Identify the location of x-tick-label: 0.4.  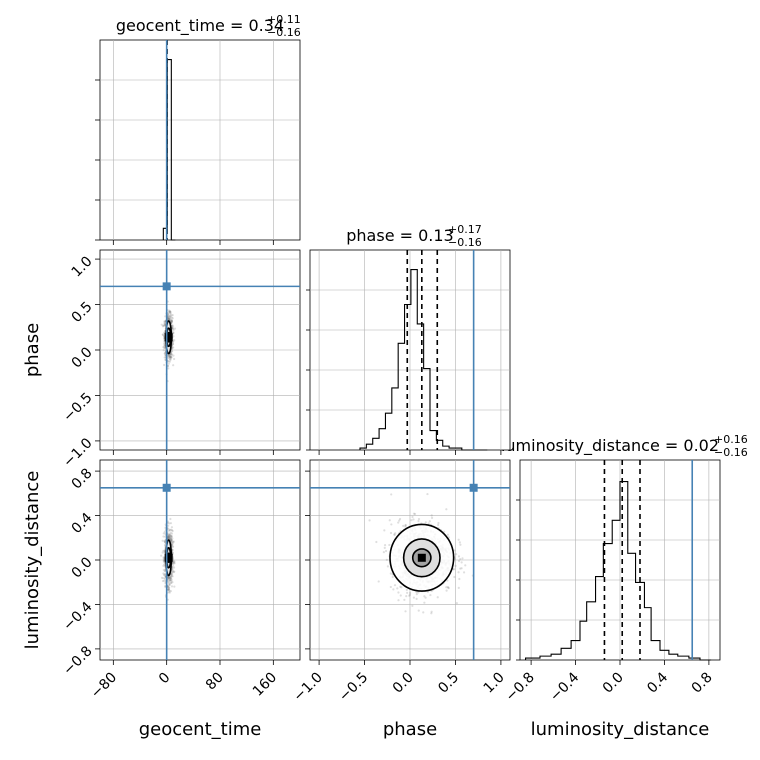
(657, 682).